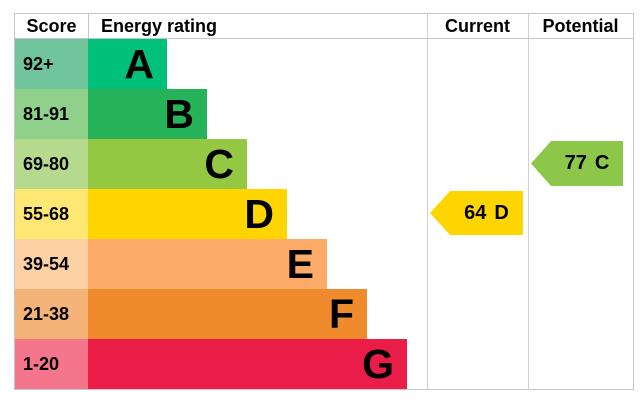 The image size is (640, 403). I want to click on band-bar-d: D, so click(187, 214).